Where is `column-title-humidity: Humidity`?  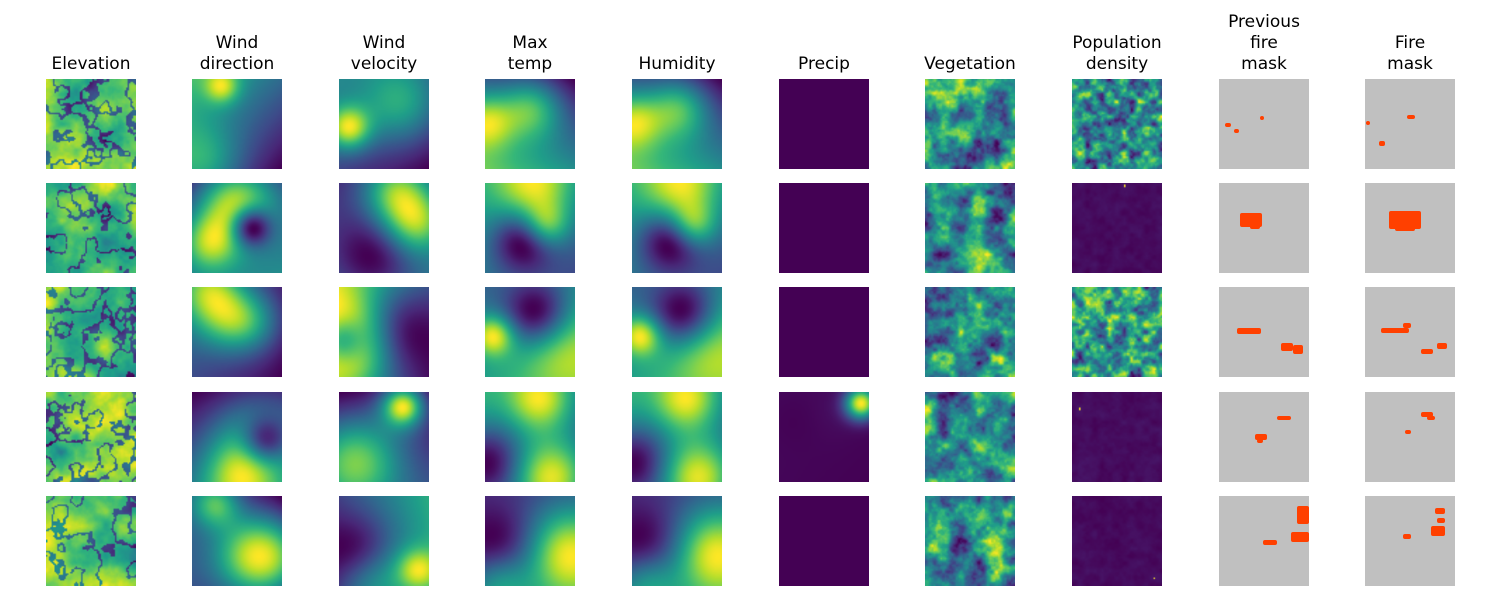
column-title-humidity: Humidity is located at coordinates (677, 64).